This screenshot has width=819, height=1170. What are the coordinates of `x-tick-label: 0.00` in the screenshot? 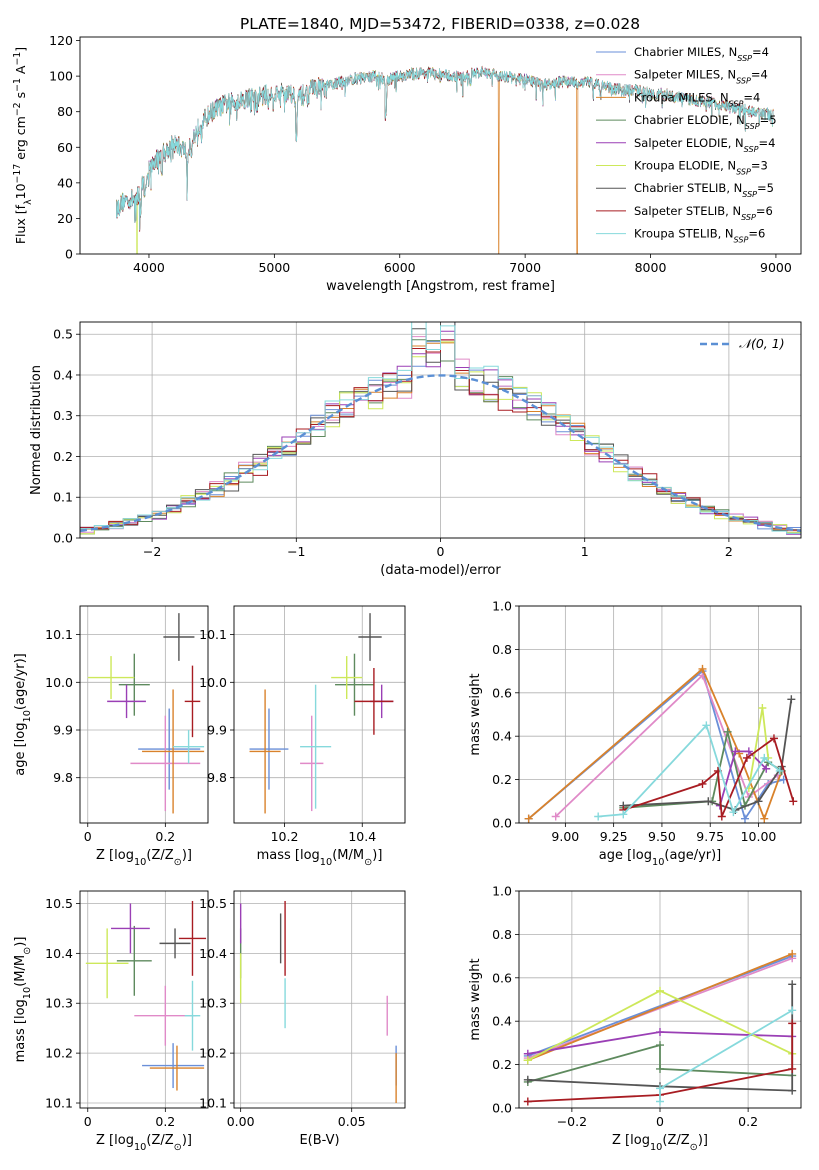 It's located at (241, 1121).